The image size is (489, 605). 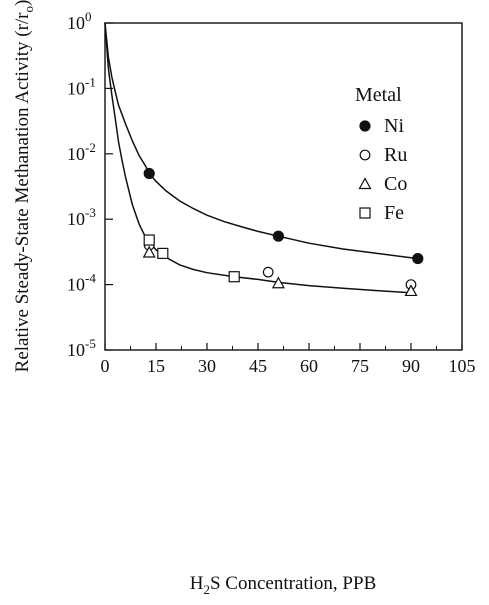 I want to click on x-tick-label: 0, so click(x=105, y=366).